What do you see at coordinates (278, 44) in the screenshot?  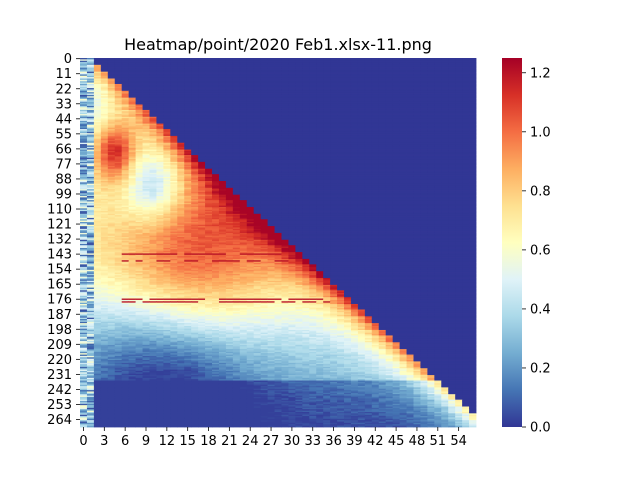 I see `chart-title: Heatmap/point/2020 Feb1.xlsx-11.png` at bounding box center [278, 44].